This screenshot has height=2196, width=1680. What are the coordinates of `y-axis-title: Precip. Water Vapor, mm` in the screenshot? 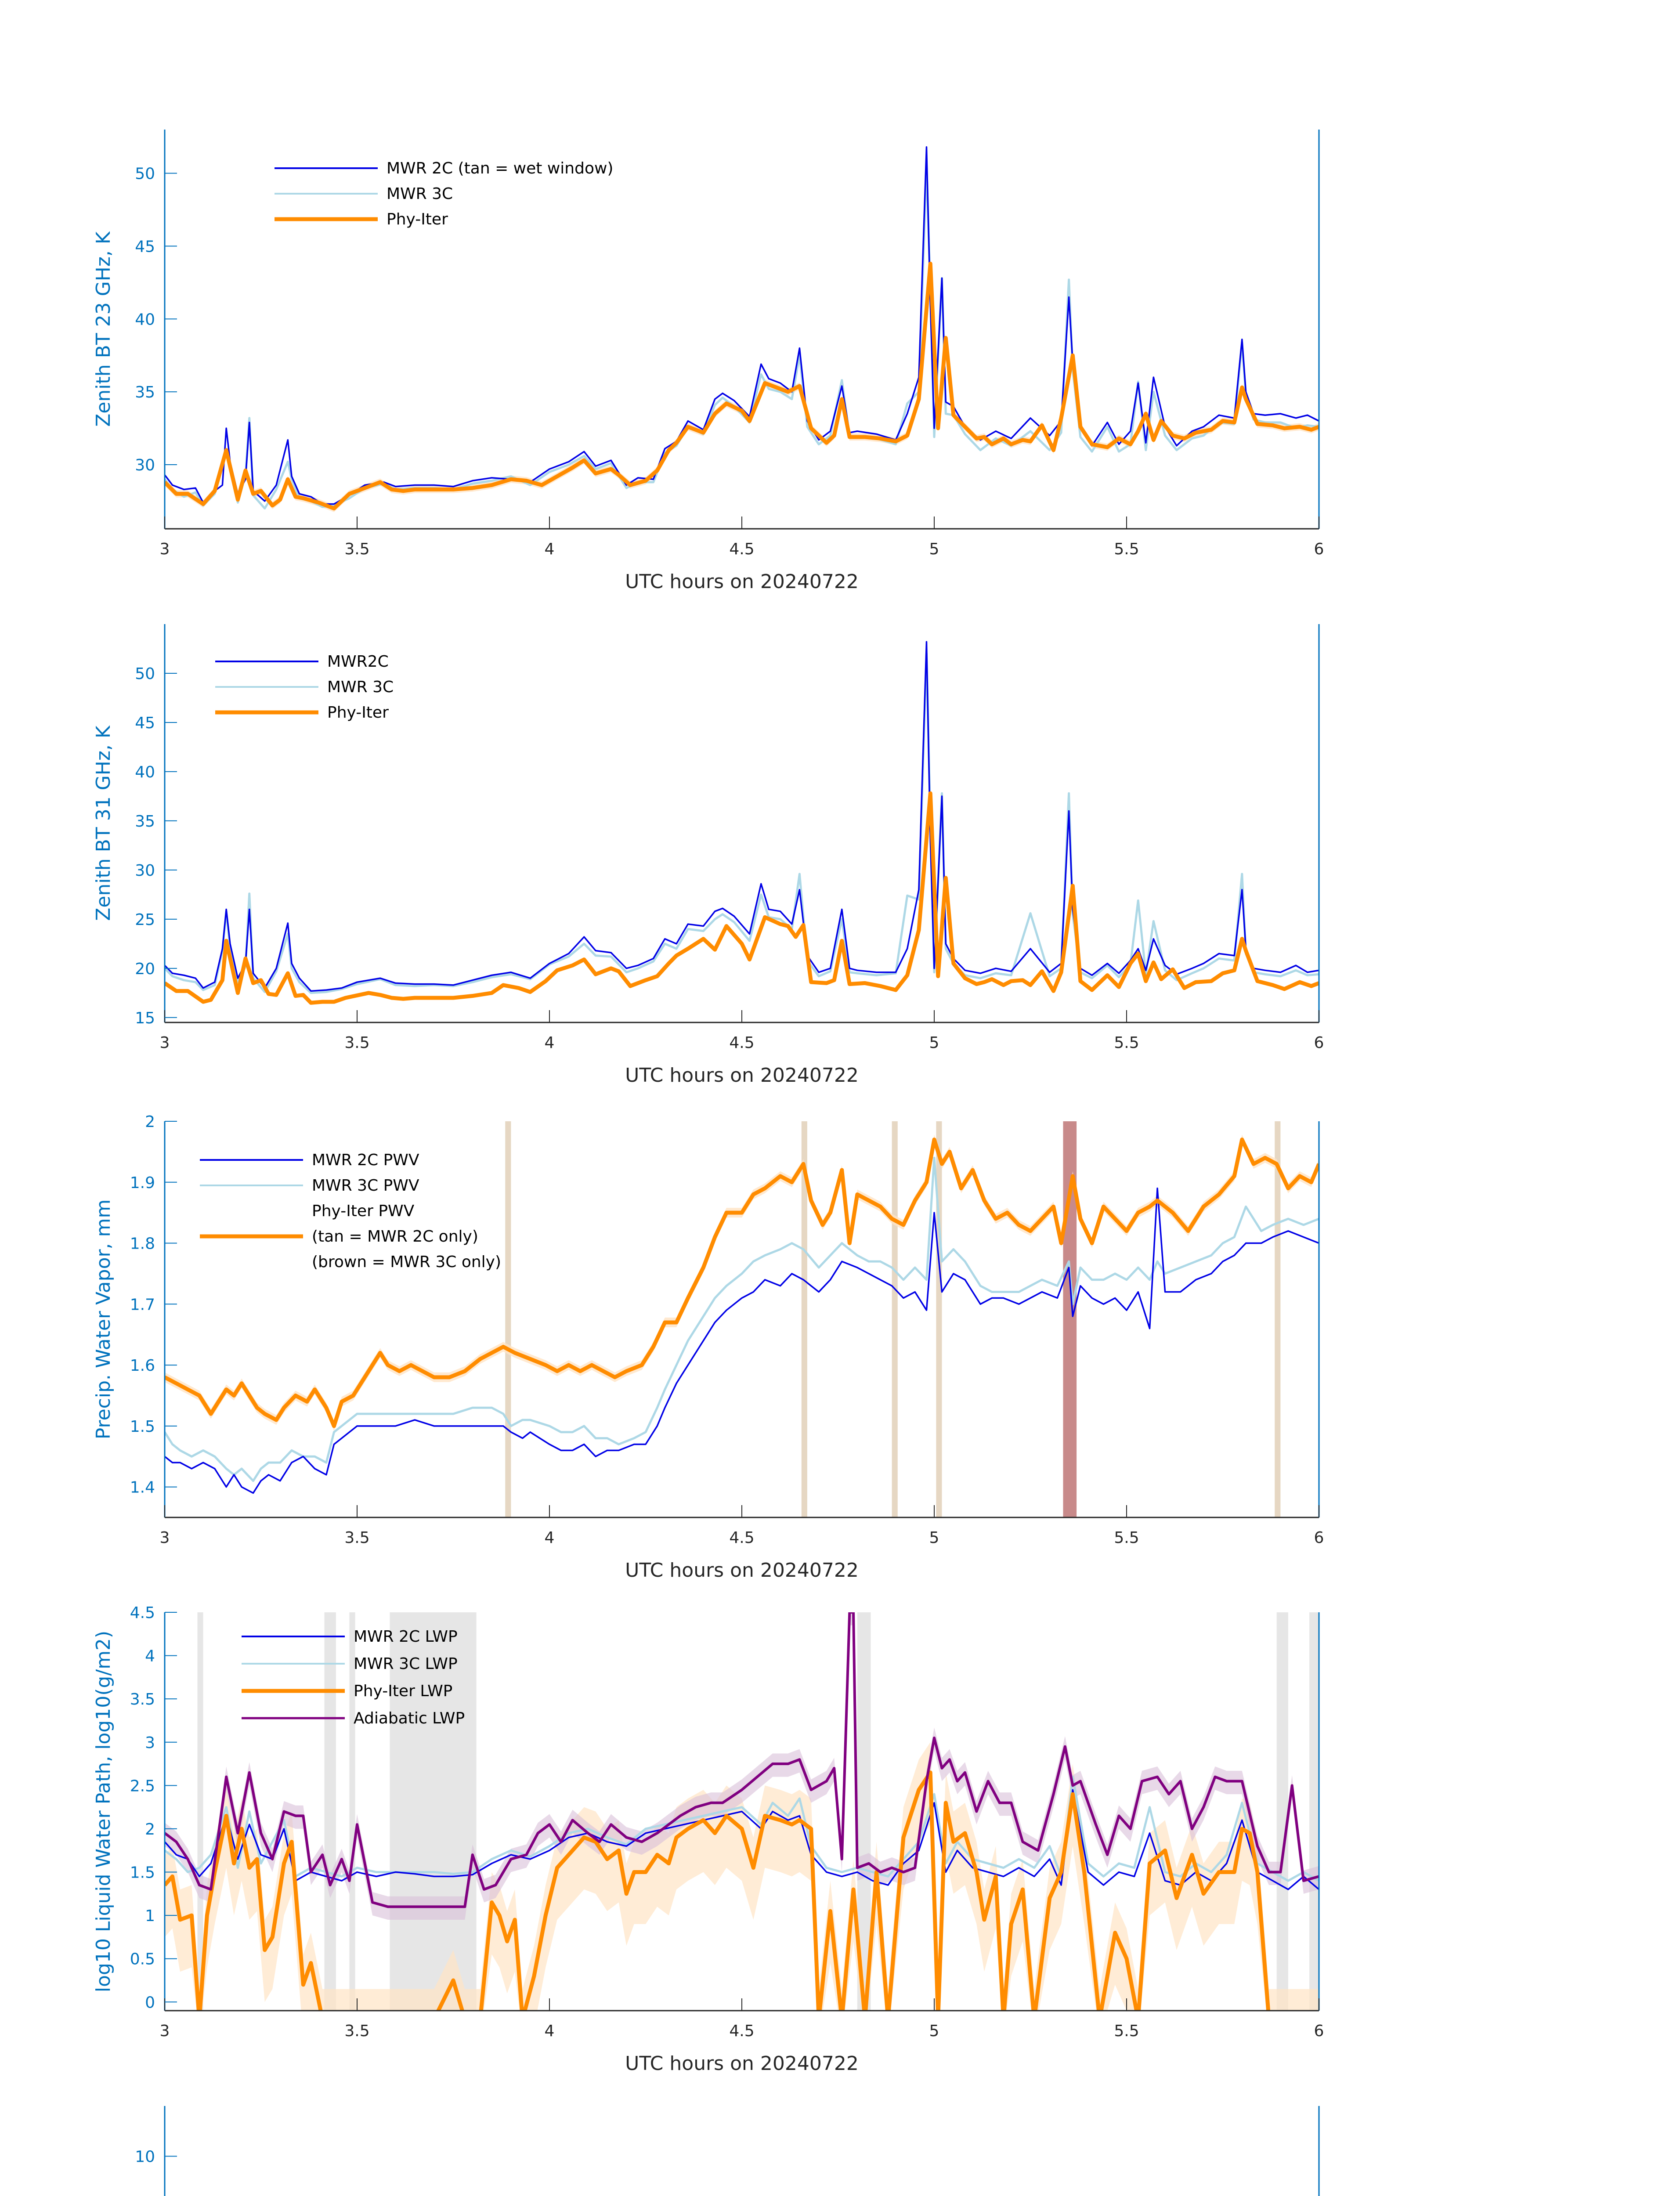 It's located at (103, 1319).